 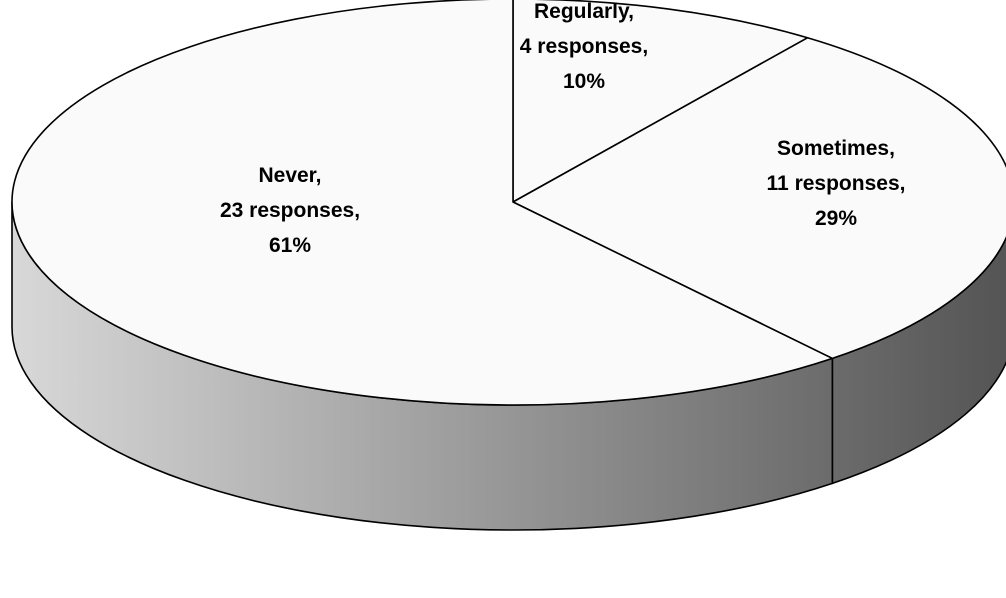 I want to click on slice-label-sometimes: Sometimes, 11 responses, 29%, so click(x=836, y=183).